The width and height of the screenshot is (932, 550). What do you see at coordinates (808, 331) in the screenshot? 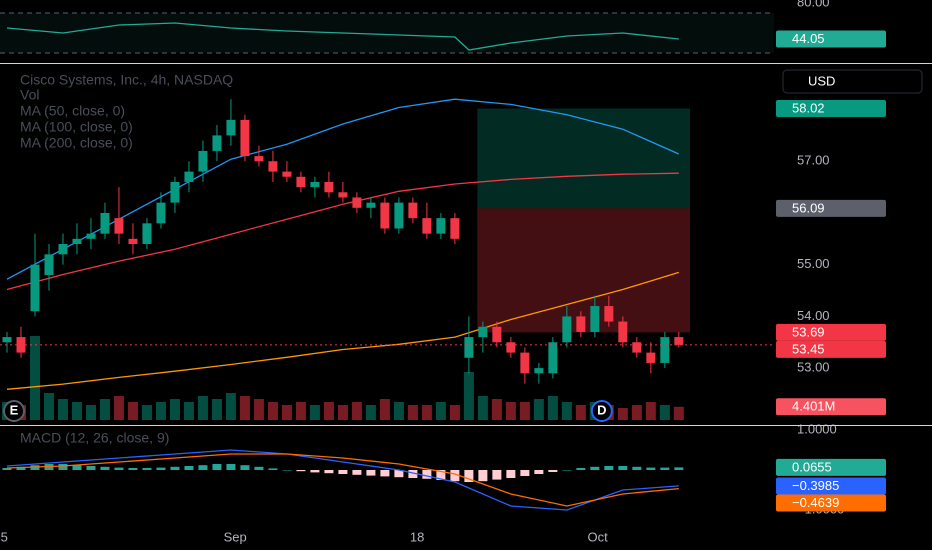
I see `price-tag-label: 53.69` at bounding box center [808, 331].